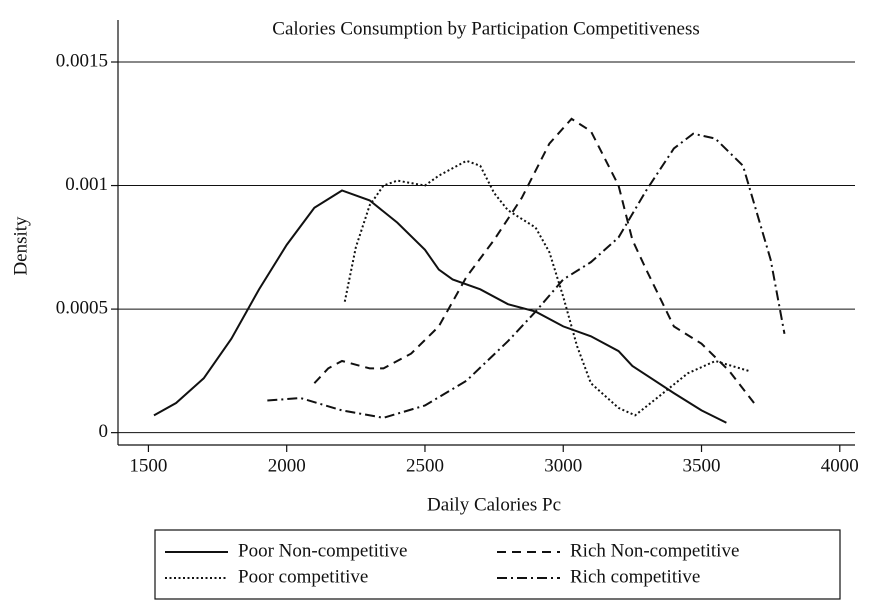 The image size is (870, 600). Describe the element at coordinates (425, 465) in the screenshot. I see `x-tick-label: 2500` at that location.